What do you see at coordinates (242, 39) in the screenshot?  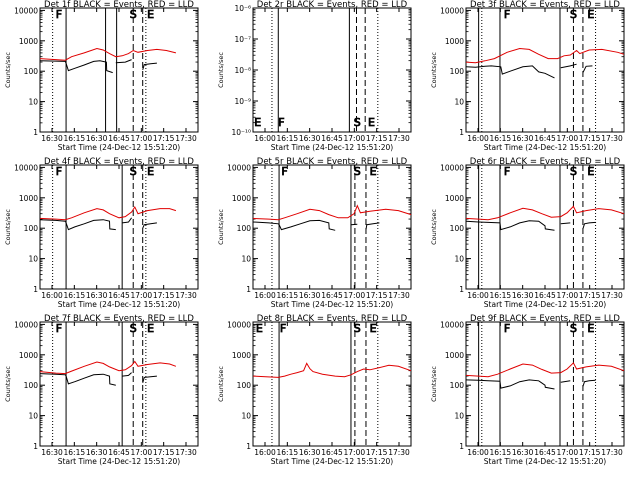 I see `y-tick-label: 10⁻⁷` at bounding box center [242, 39].